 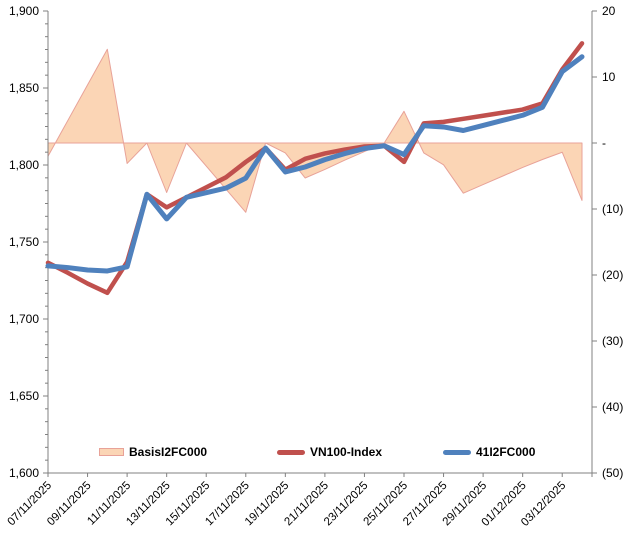 I want to click on vn100-line-swatch-icon, so click(x=291, y=452).